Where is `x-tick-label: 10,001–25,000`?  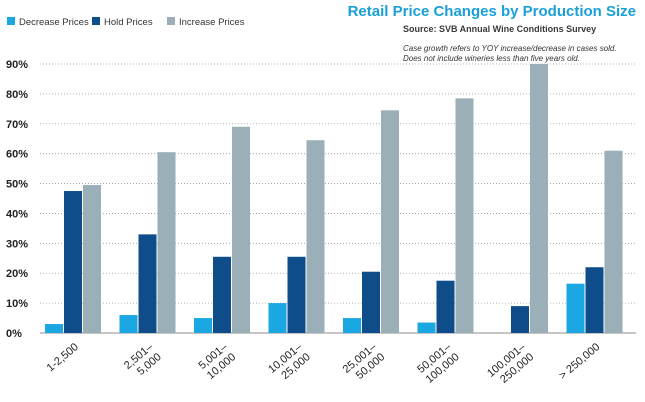 x-tick-label: 10,001–25,000 is located at coordinates (289, 363).